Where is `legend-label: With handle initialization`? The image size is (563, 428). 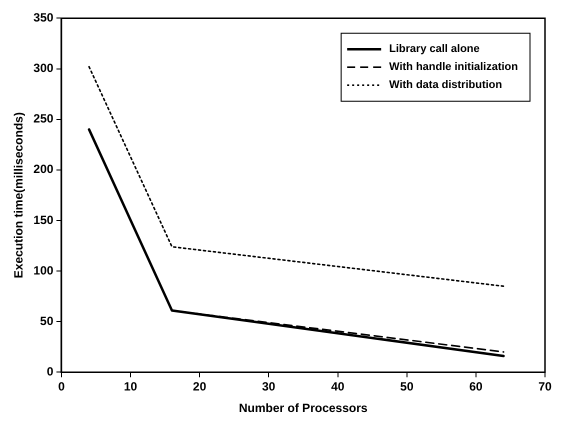
legend-label: With handle initialization is located at coordinates (453, 67).